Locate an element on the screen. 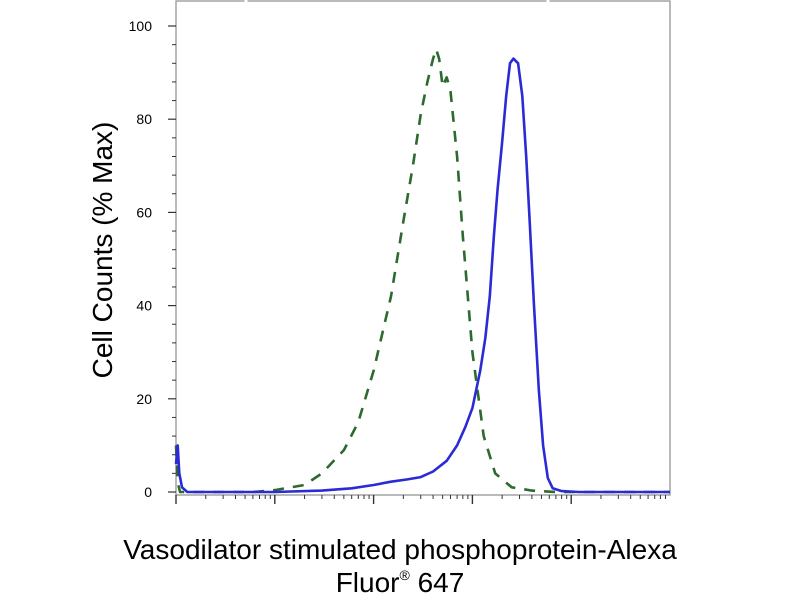 The image size is (800, 600). x-axis-label-registered-mark: ® is located at coordinates (404, 575).